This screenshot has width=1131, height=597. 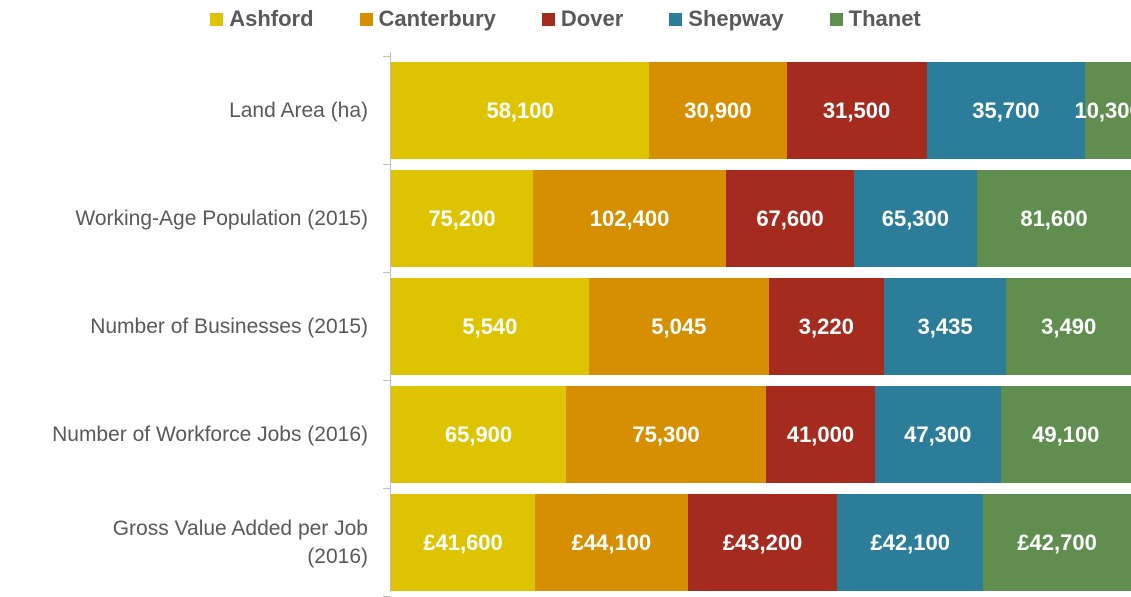 I want to click on bar-segment: 31,500, so click(x=856, y=110).